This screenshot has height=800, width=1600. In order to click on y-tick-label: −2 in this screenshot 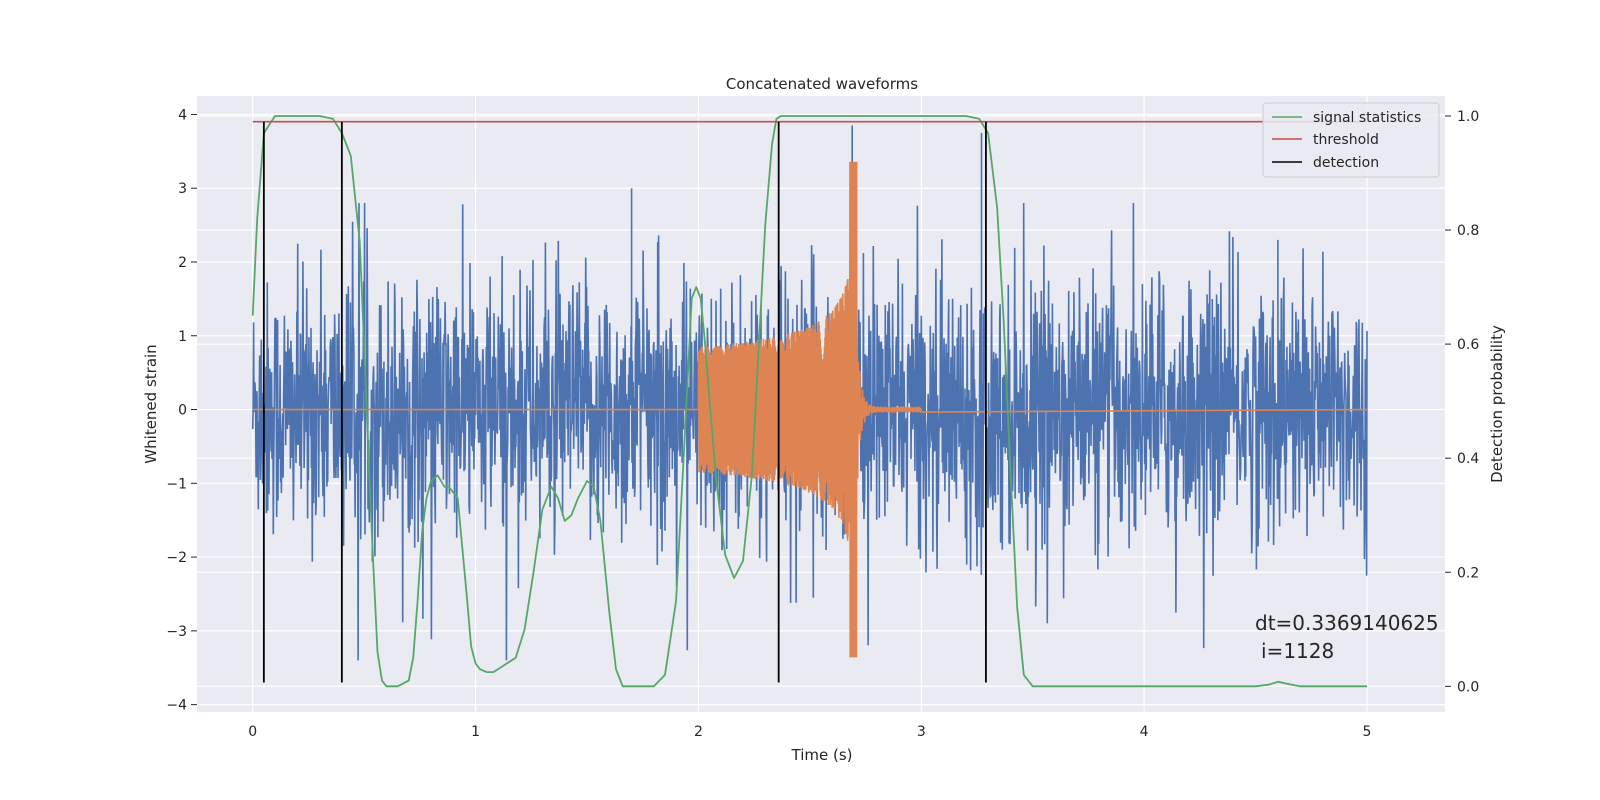, I will do `click(176, 558)`.